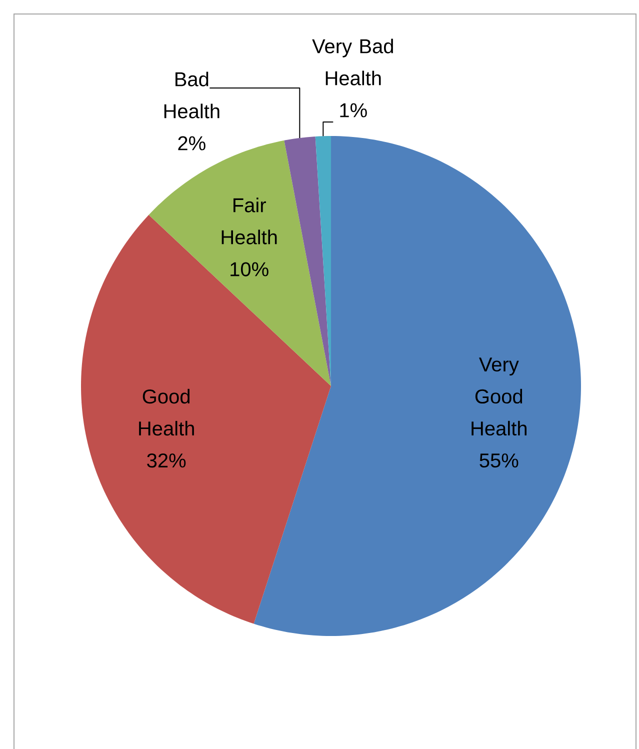  What do you see at coordinates (352, 62) in the screenshot?
I see `slice-label: Very Bad Health` at bounding box center [352, 62].